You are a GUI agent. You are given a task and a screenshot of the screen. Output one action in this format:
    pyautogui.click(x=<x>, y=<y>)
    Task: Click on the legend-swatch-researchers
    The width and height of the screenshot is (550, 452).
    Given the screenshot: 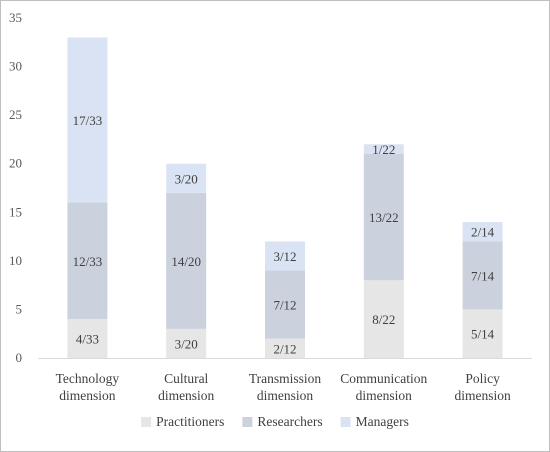 What is the action you would take?
    pyautogui.click(x=247, y=422)
    